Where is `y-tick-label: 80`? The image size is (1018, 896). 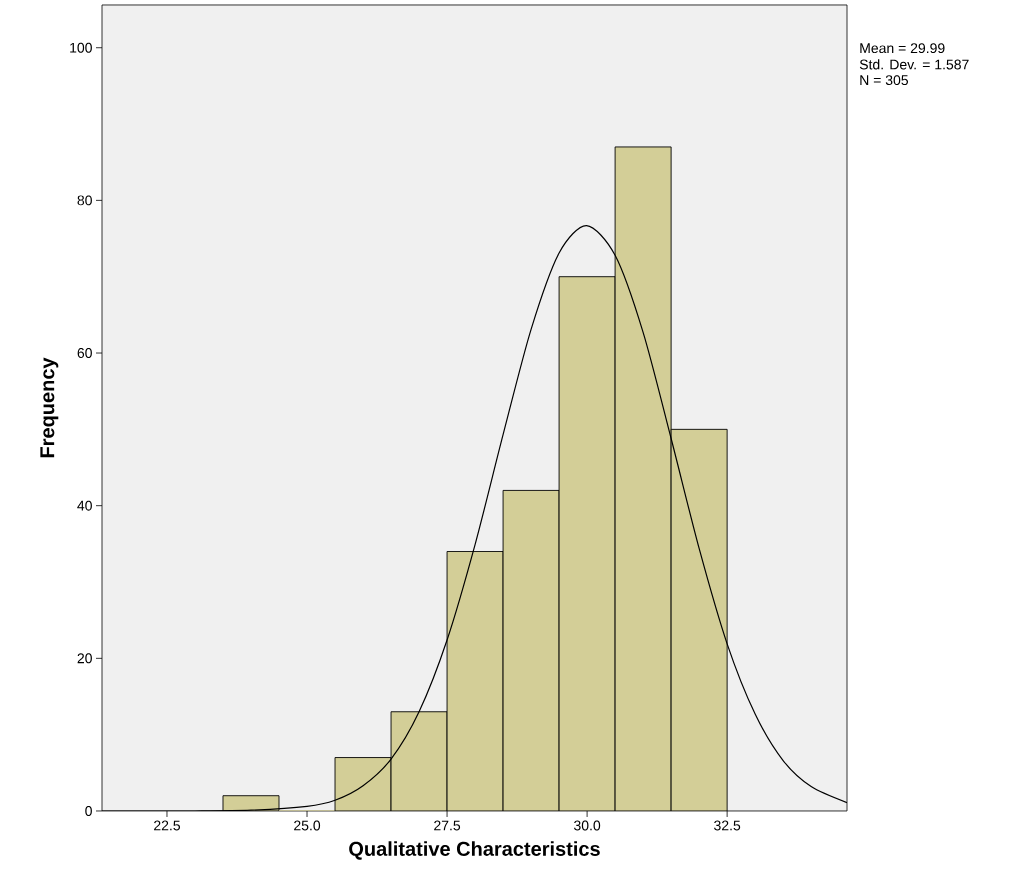
y-tick-label: 80 is located at coordinates (84, 200).